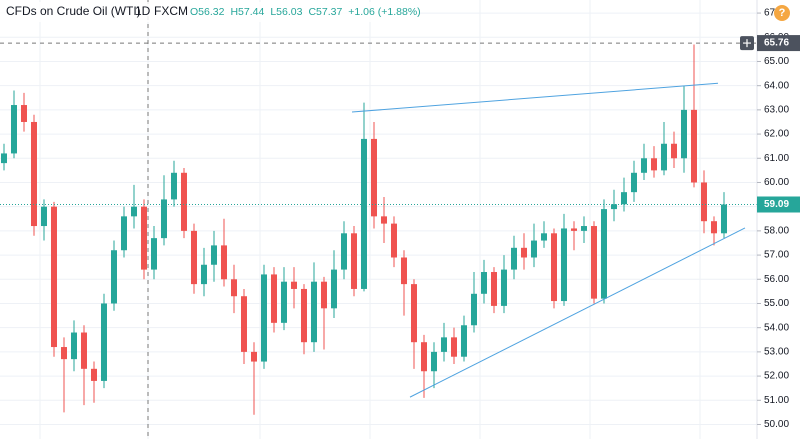 This screenshot has width=800, height=439. Describe the element at coordinates (747, 43) in the screenshot. I see `add-icon` at that location.